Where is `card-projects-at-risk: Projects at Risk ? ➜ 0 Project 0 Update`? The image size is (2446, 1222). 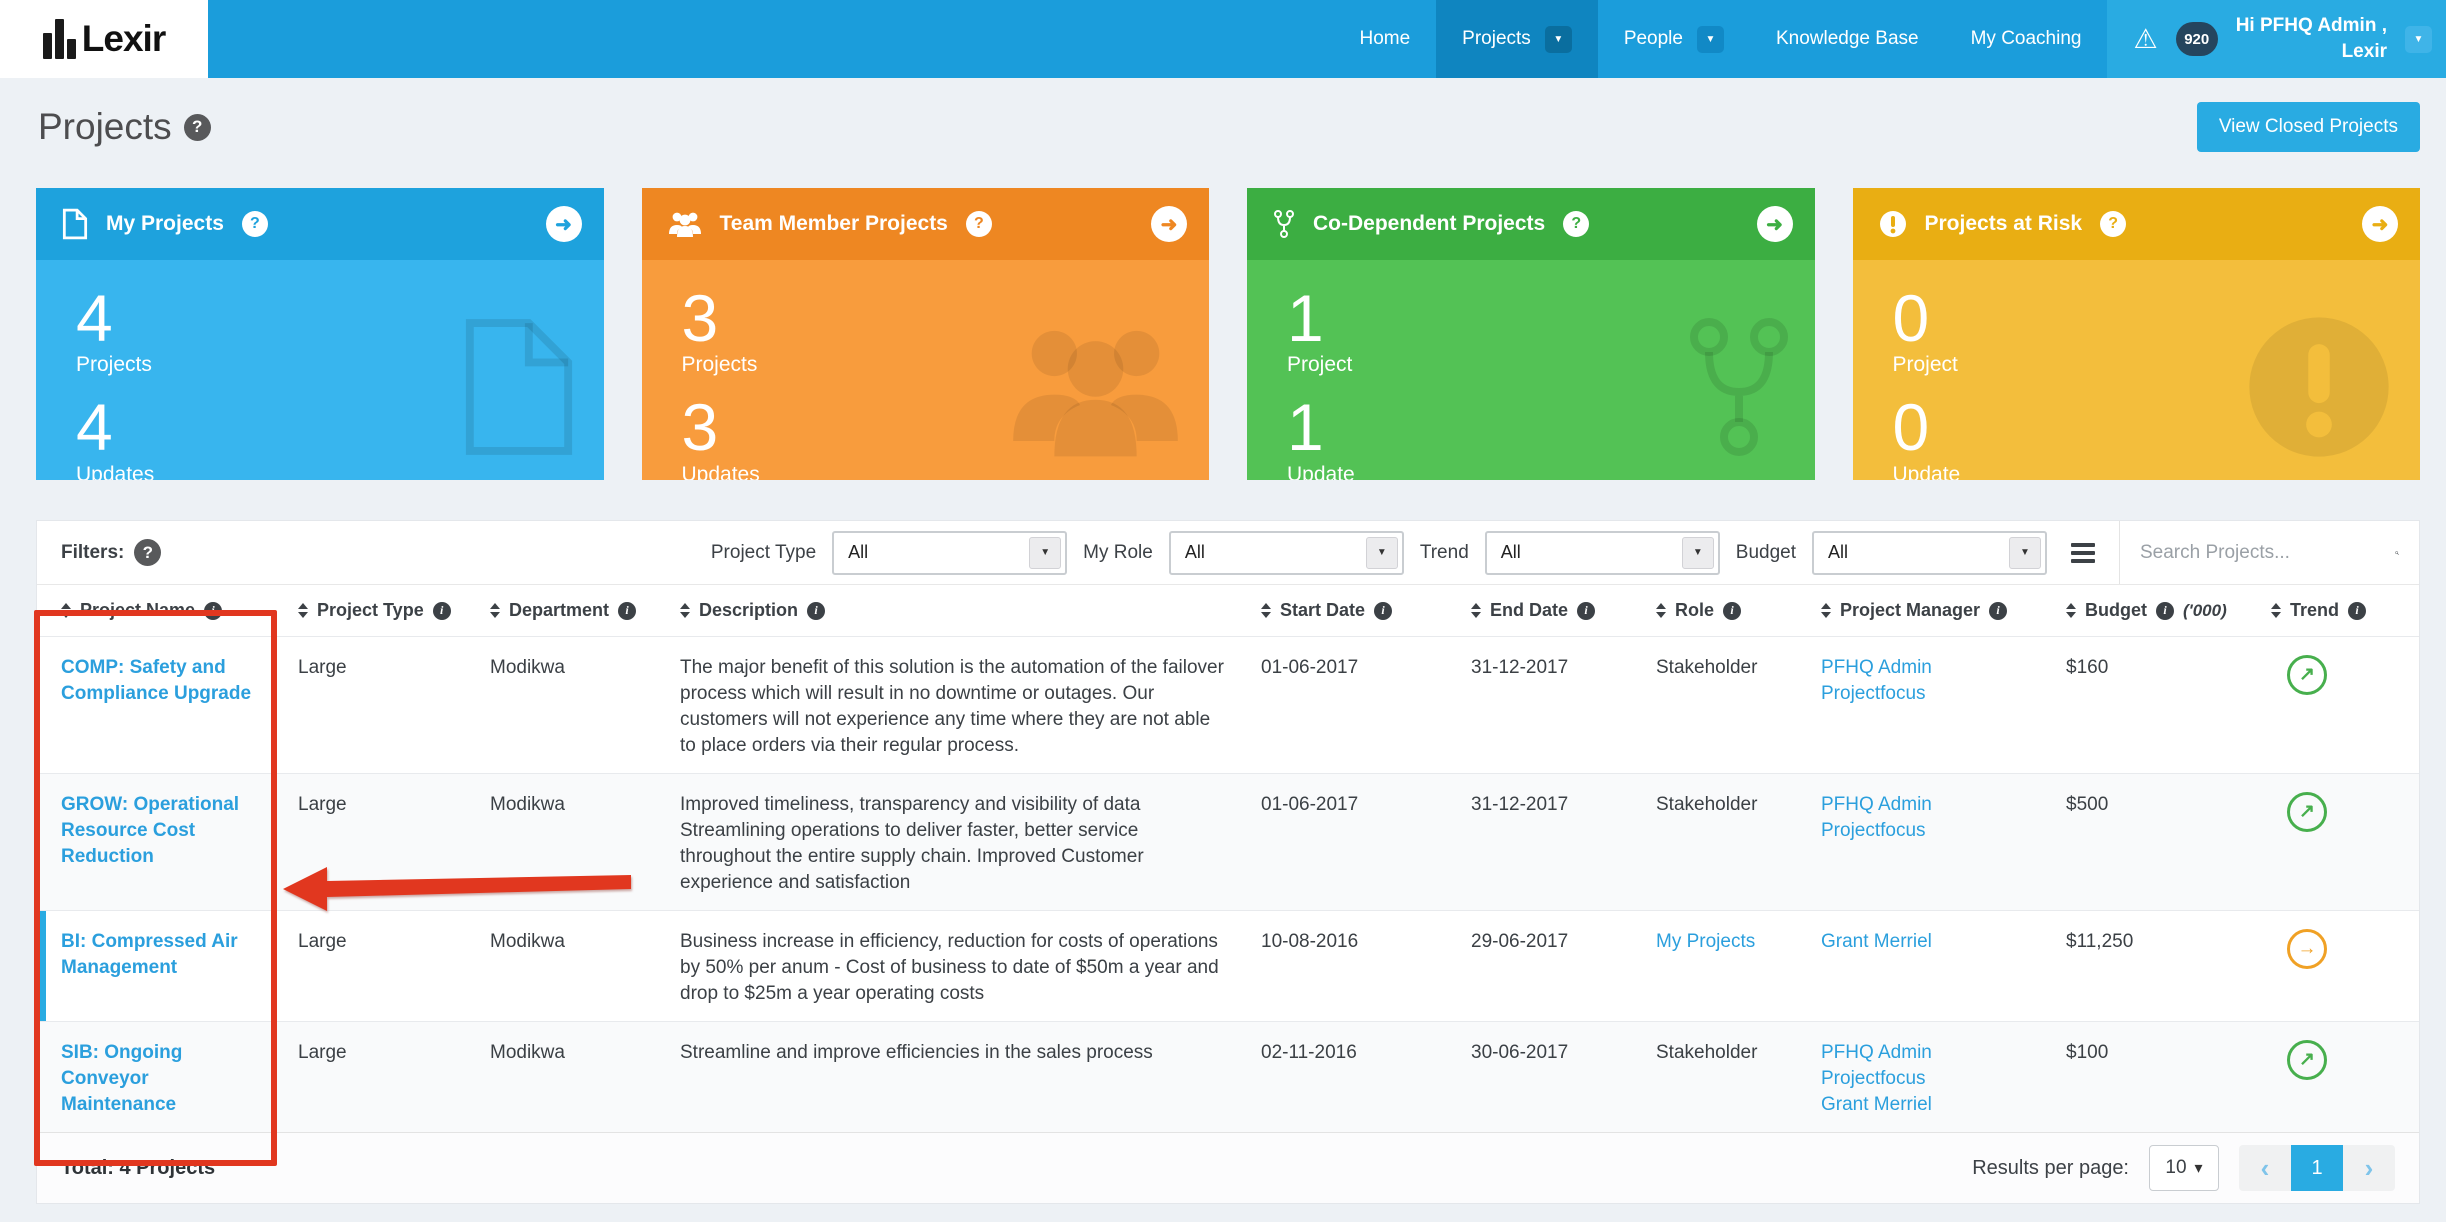
card-projects-at-risk: Projects at Risk ? ➜ 0 Project 0 Update is located at coordinates (2136, 334).